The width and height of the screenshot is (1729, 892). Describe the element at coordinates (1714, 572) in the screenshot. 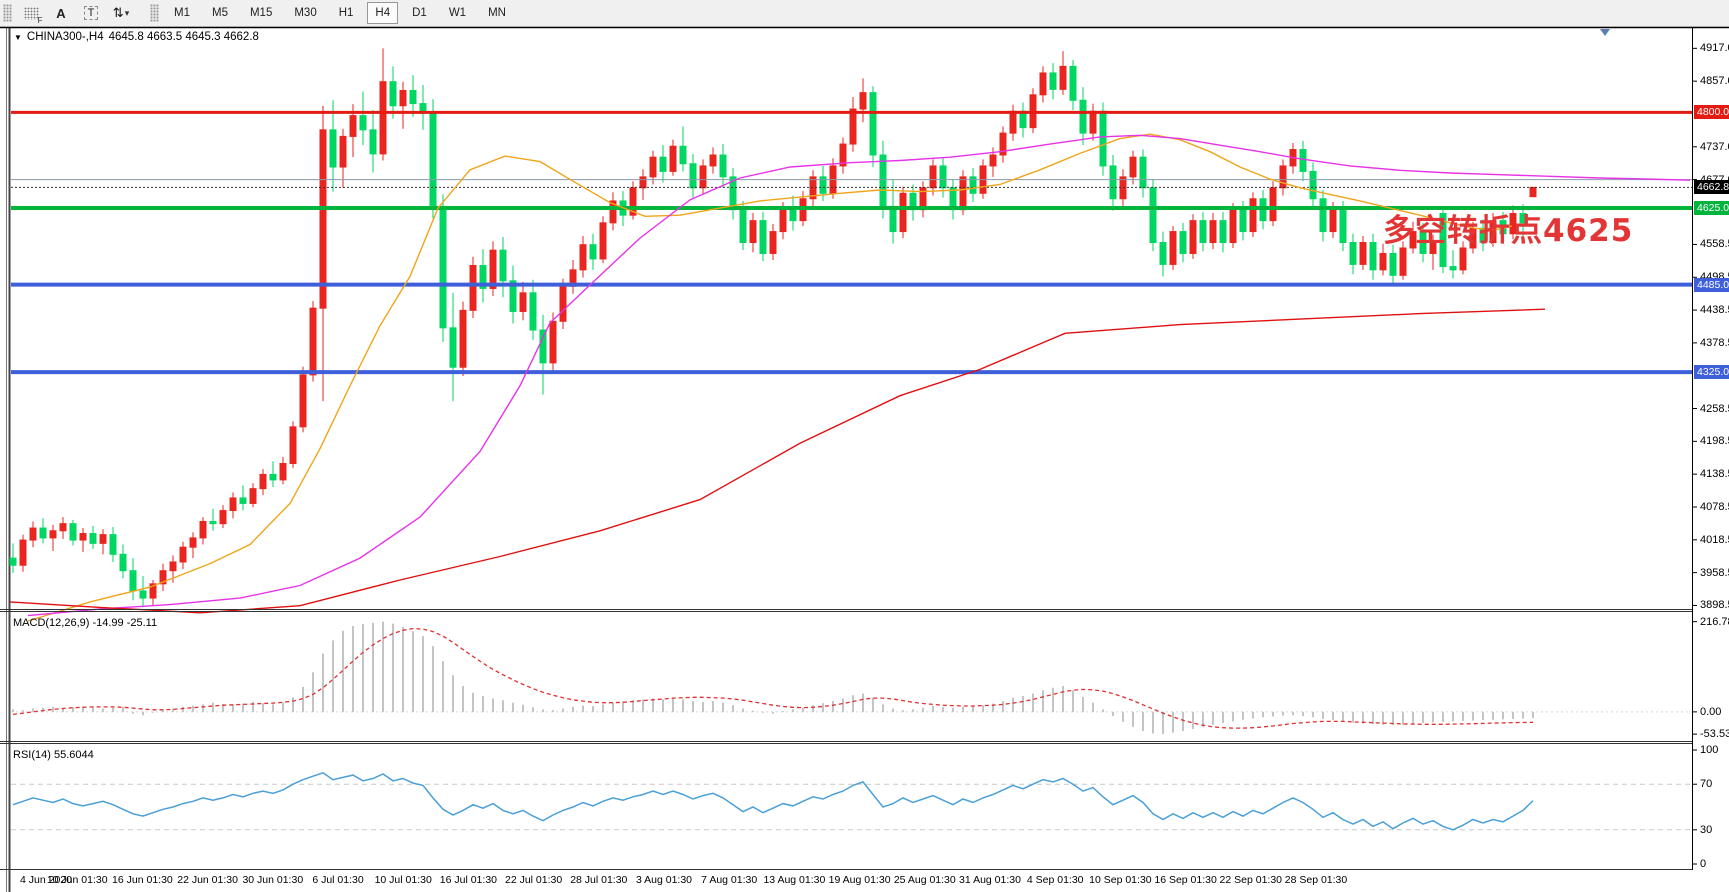

I see `price-tick-3958.5: 3958.5` at that location.